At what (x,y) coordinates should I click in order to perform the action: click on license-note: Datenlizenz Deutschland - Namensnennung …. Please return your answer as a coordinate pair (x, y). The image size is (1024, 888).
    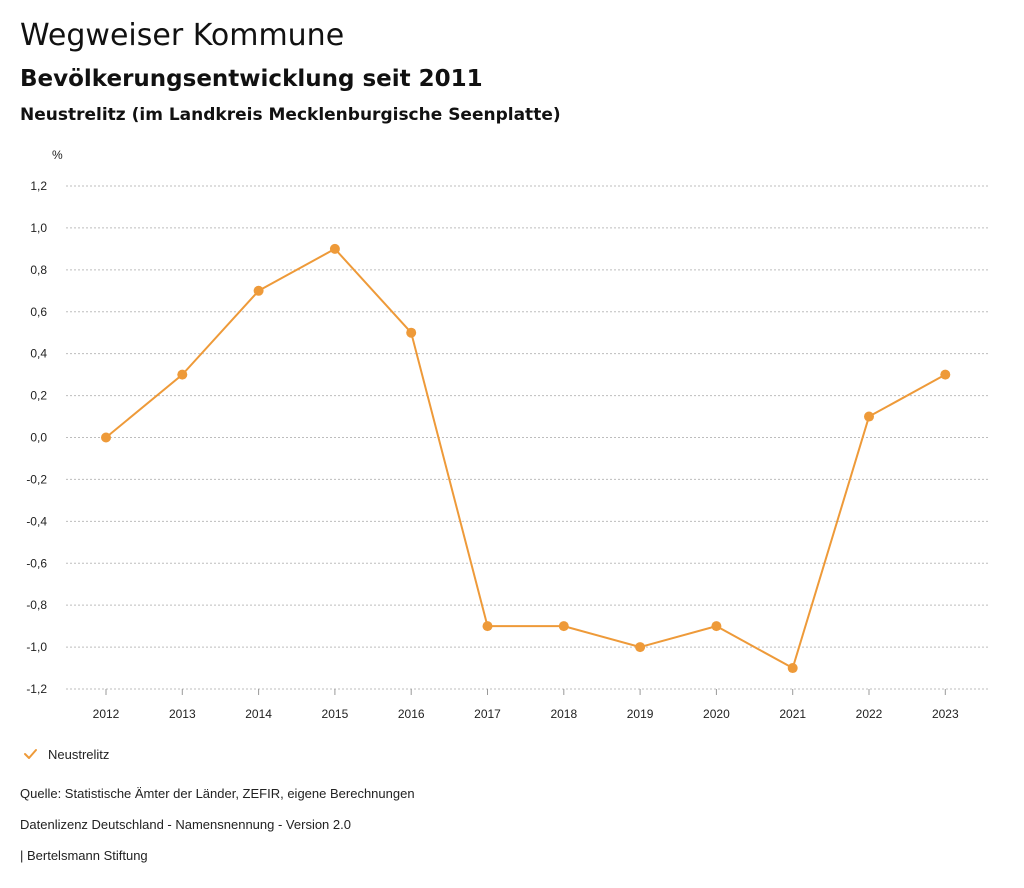
    Looking at the image, I should click on (185, 824).